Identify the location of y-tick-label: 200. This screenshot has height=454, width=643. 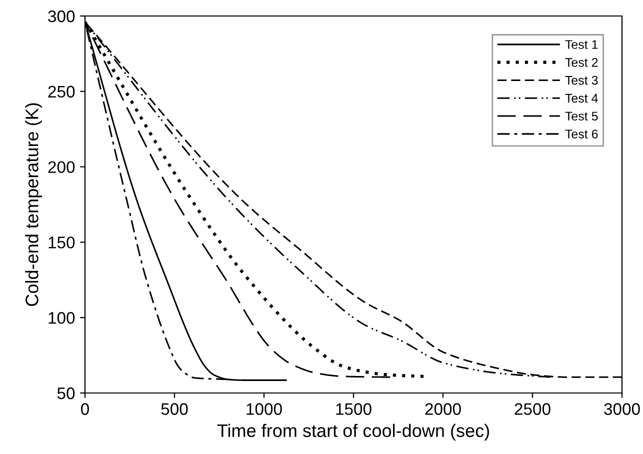
(61, 167).